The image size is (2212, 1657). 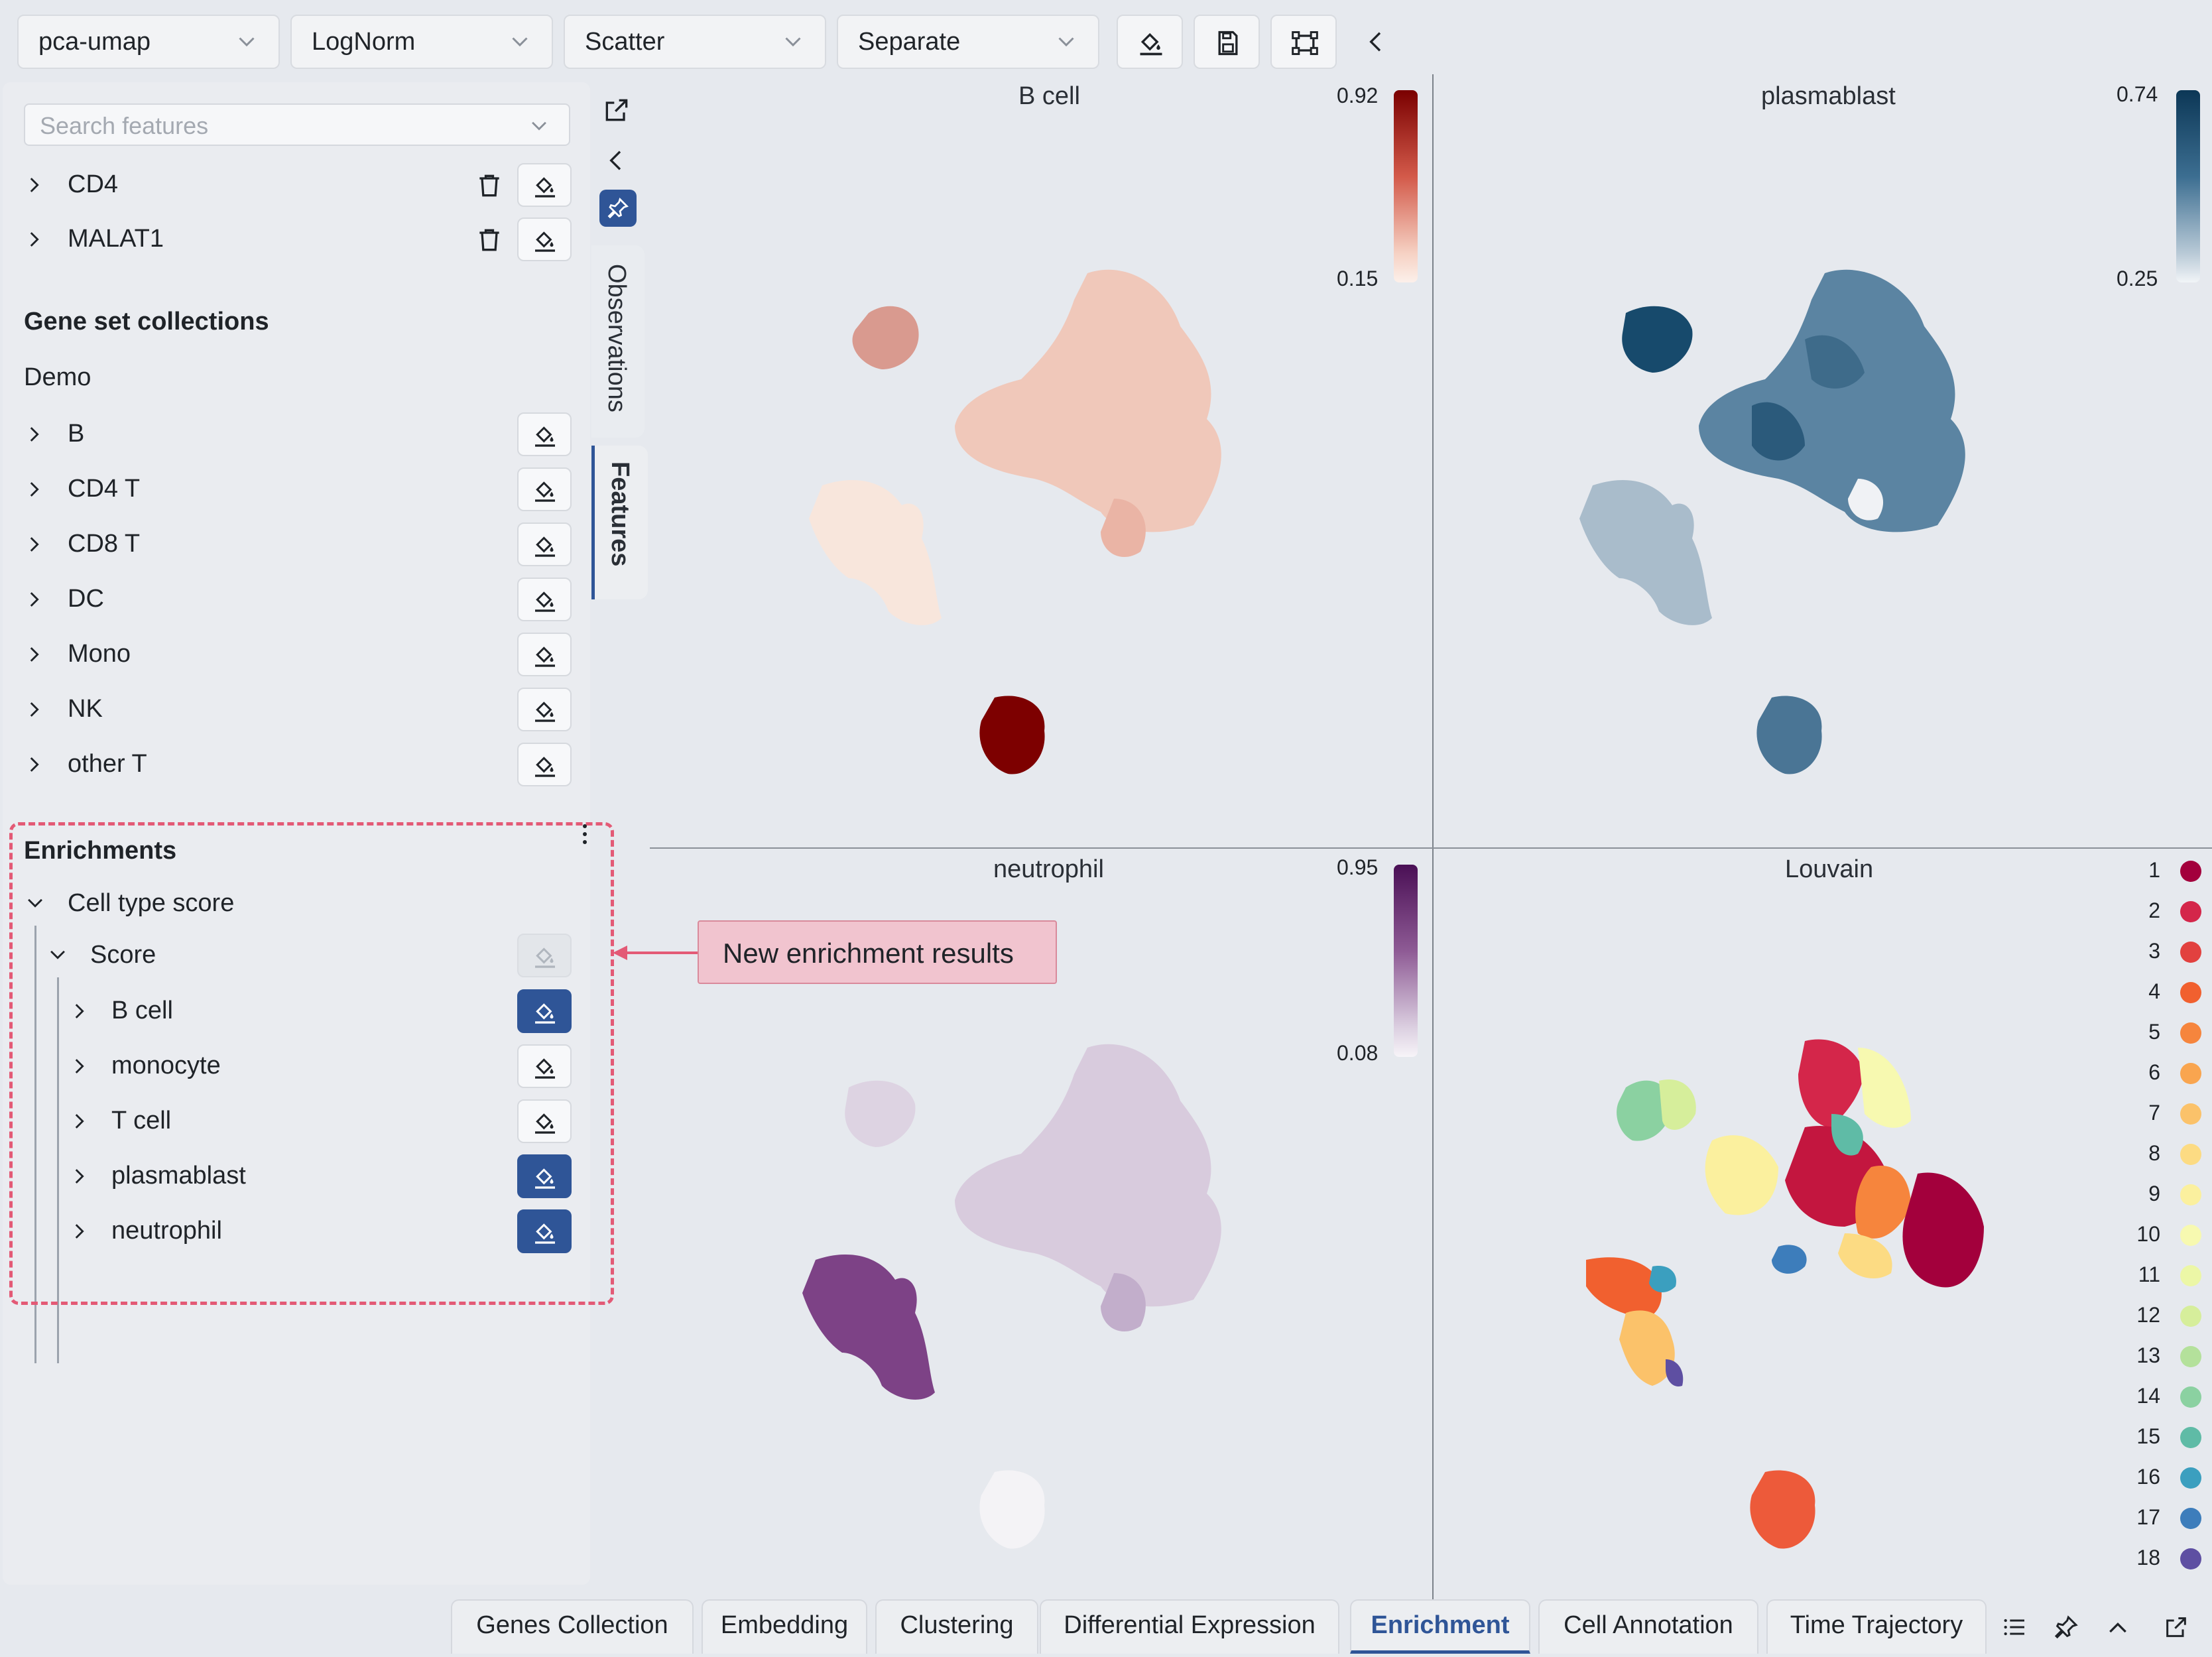 What do you see at coordinates (2154, 1032) in the screenshot?
I see `legend-label: 5` at bounding box center [2154, 1032].